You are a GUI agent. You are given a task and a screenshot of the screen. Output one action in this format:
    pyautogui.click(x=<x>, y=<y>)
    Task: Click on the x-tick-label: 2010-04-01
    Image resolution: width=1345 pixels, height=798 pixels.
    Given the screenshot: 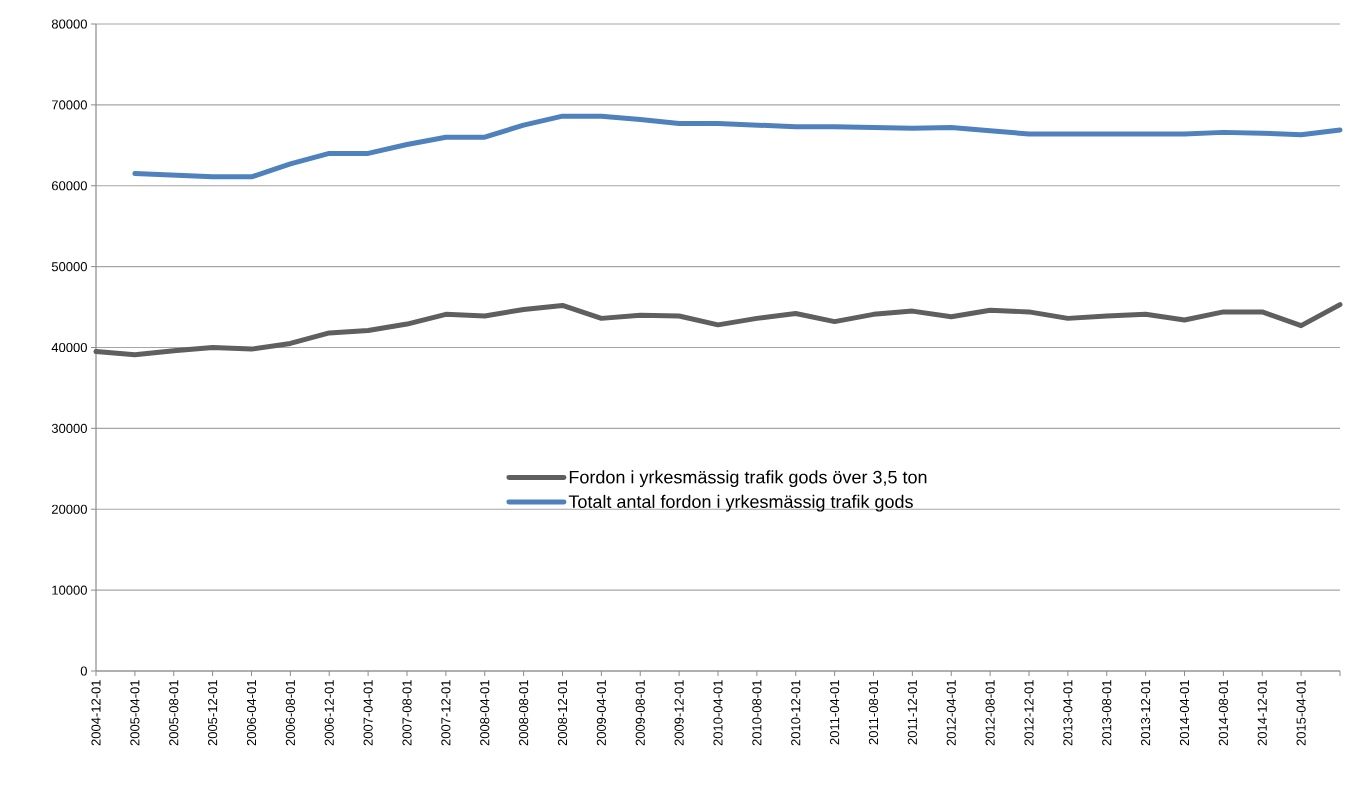 What is the action you would take?
    pyautogui.click(x=718, y=713)
    